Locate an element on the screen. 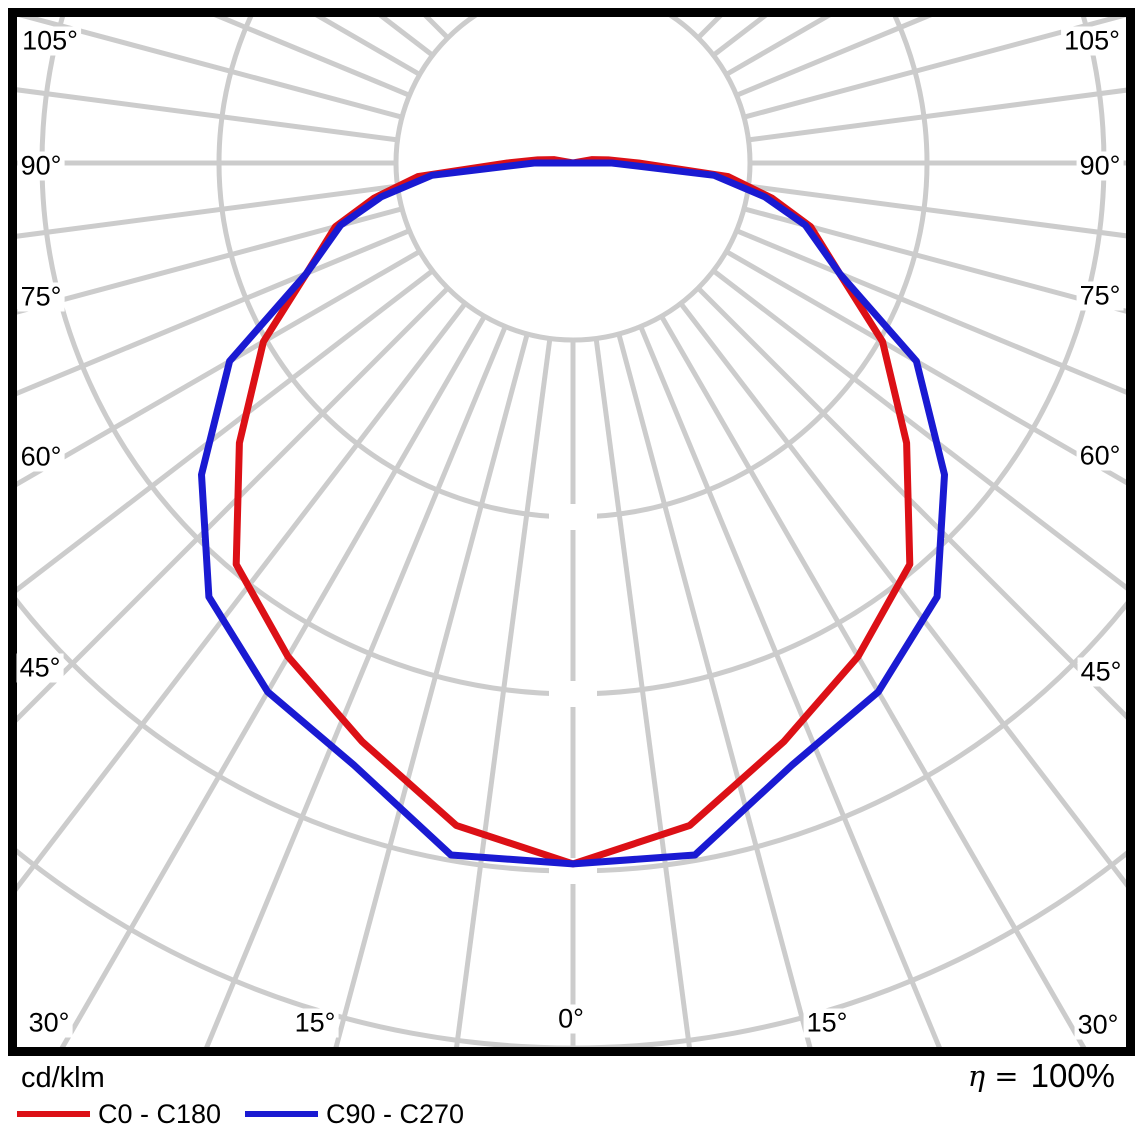 This screenshot has height=1132, width=1142. angle-label-2: 90° is located at coordinates (41, 166).